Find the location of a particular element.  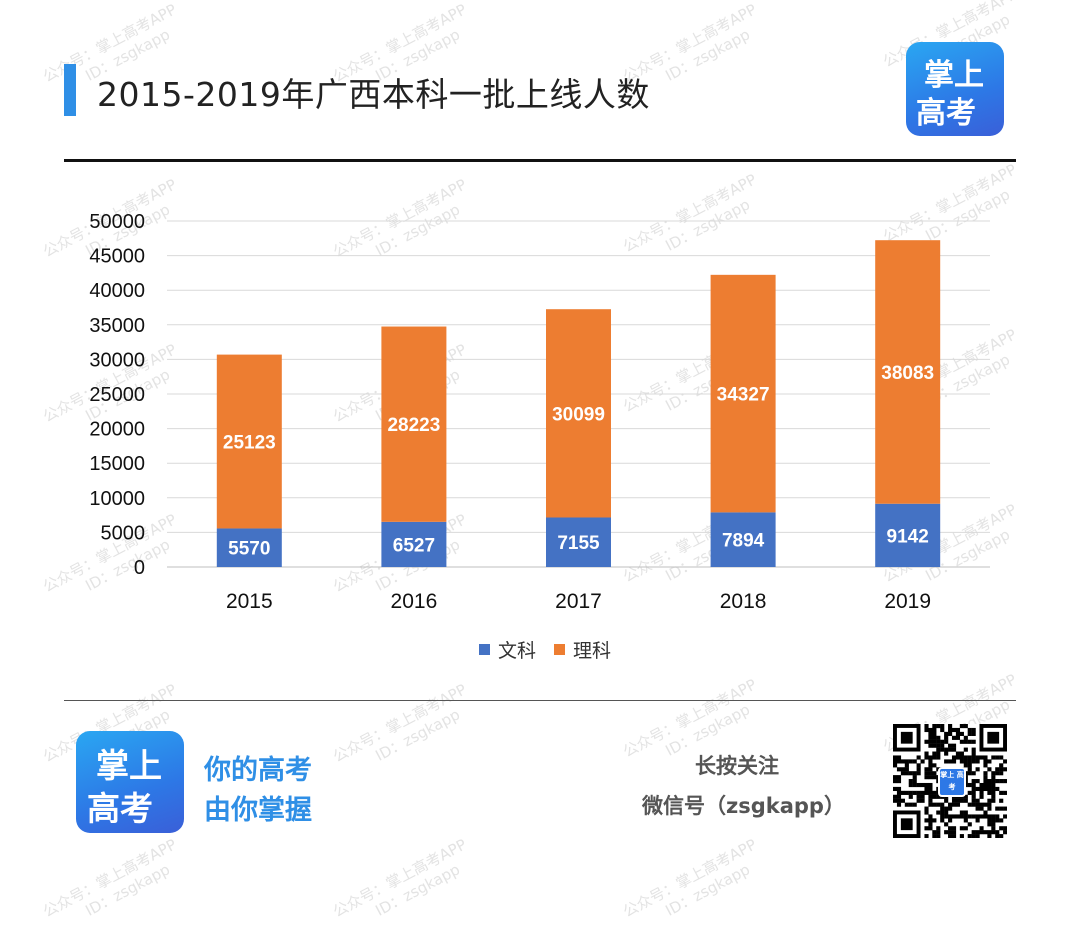

x-tick-label: 2016 is located at coordinates (414, 601).